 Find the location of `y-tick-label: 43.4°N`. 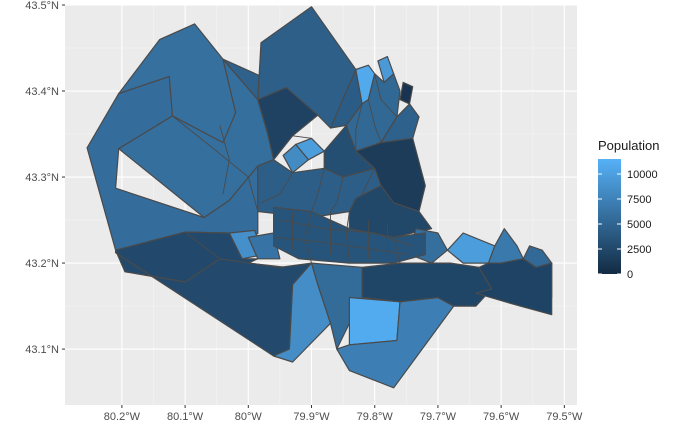

y-tick-label: 43.4°N is located at coordinates (42, 92).